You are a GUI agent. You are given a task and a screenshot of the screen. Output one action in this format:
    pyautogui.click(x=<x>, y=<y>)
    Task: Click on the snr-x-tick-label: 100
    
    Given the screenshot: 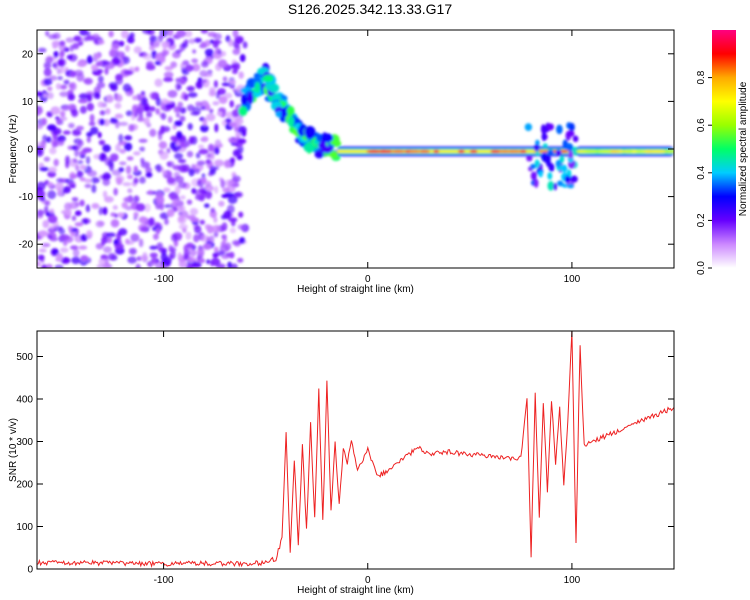 What is the action you would take?
    pyautogui.click(x=572, y=580)
    